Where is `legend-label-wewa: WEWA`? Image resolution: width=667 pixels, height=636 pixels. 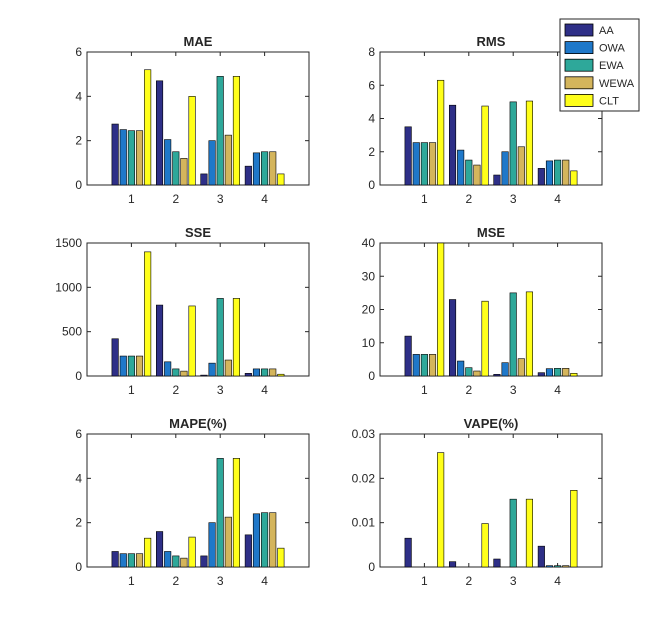
legend-label-wewa: WEWA is located at coordinates (617, 84).